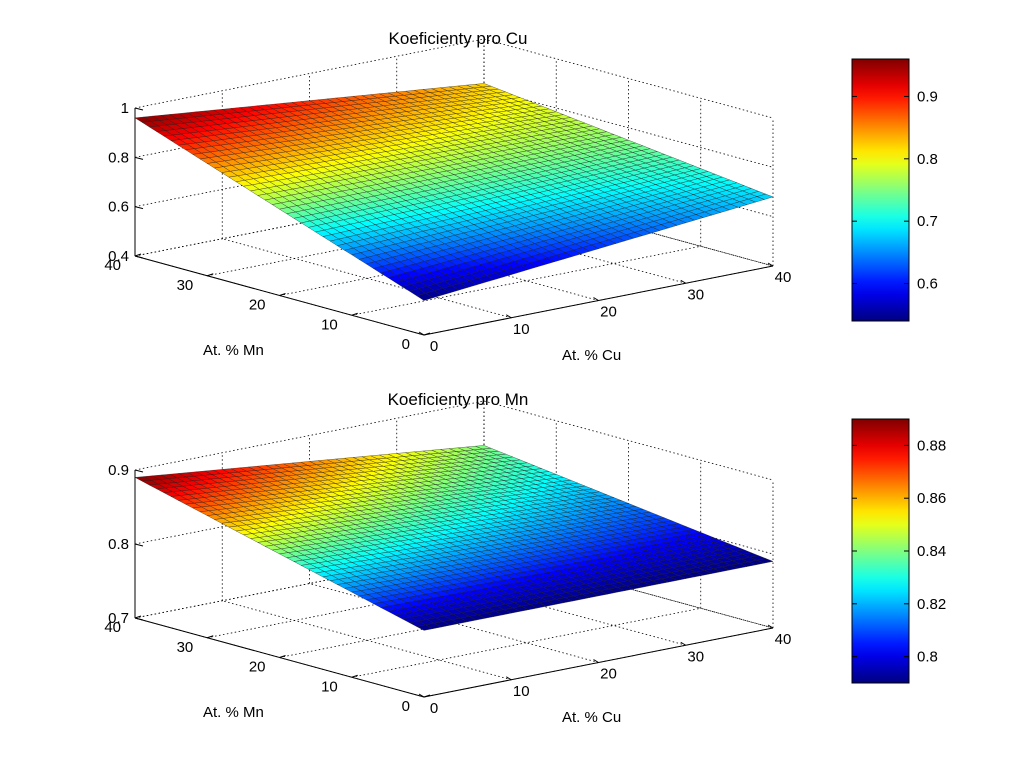  Describe the element at coordinates (931, 498) in the screenshot. I see `colorbar-tick-label: 0.86` at that location.